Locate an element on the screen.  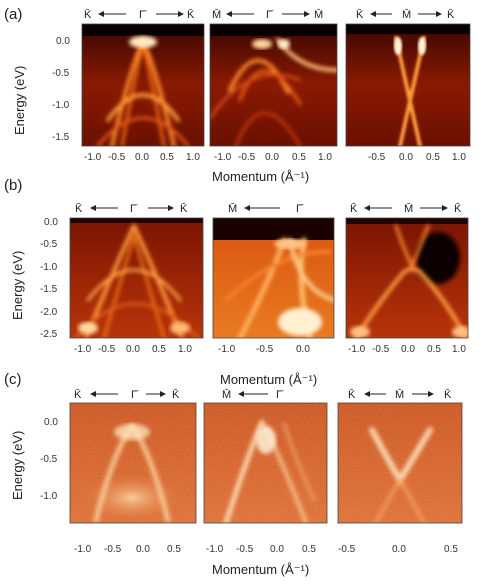
direction-labels-b3: K̄ M̄ K̄ is located at coordinates (406, 208).